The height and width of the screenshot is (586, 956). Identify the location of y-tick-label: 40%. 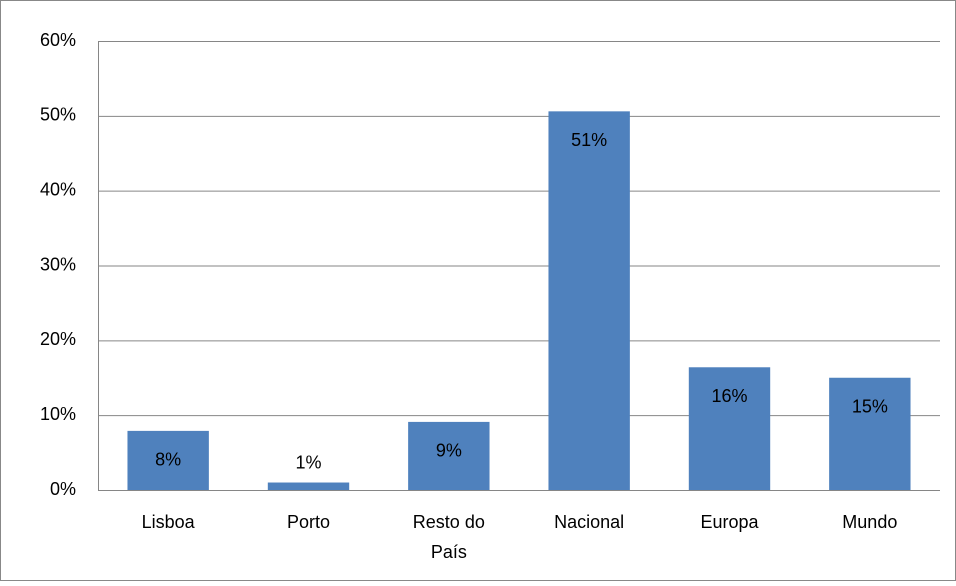
(58, 189).